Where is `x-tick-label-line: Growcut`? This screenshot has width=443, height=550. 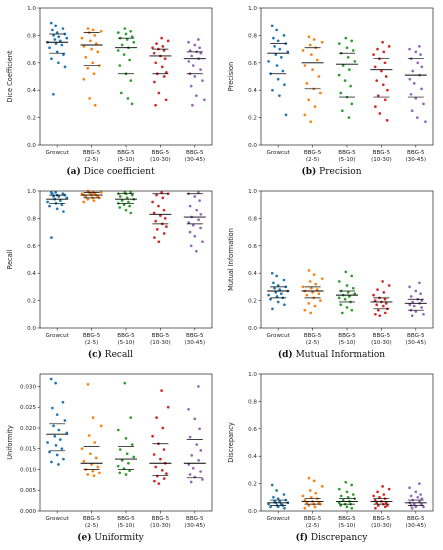
x-tick-label-line: Growcut is located at coordinates (279, 336).